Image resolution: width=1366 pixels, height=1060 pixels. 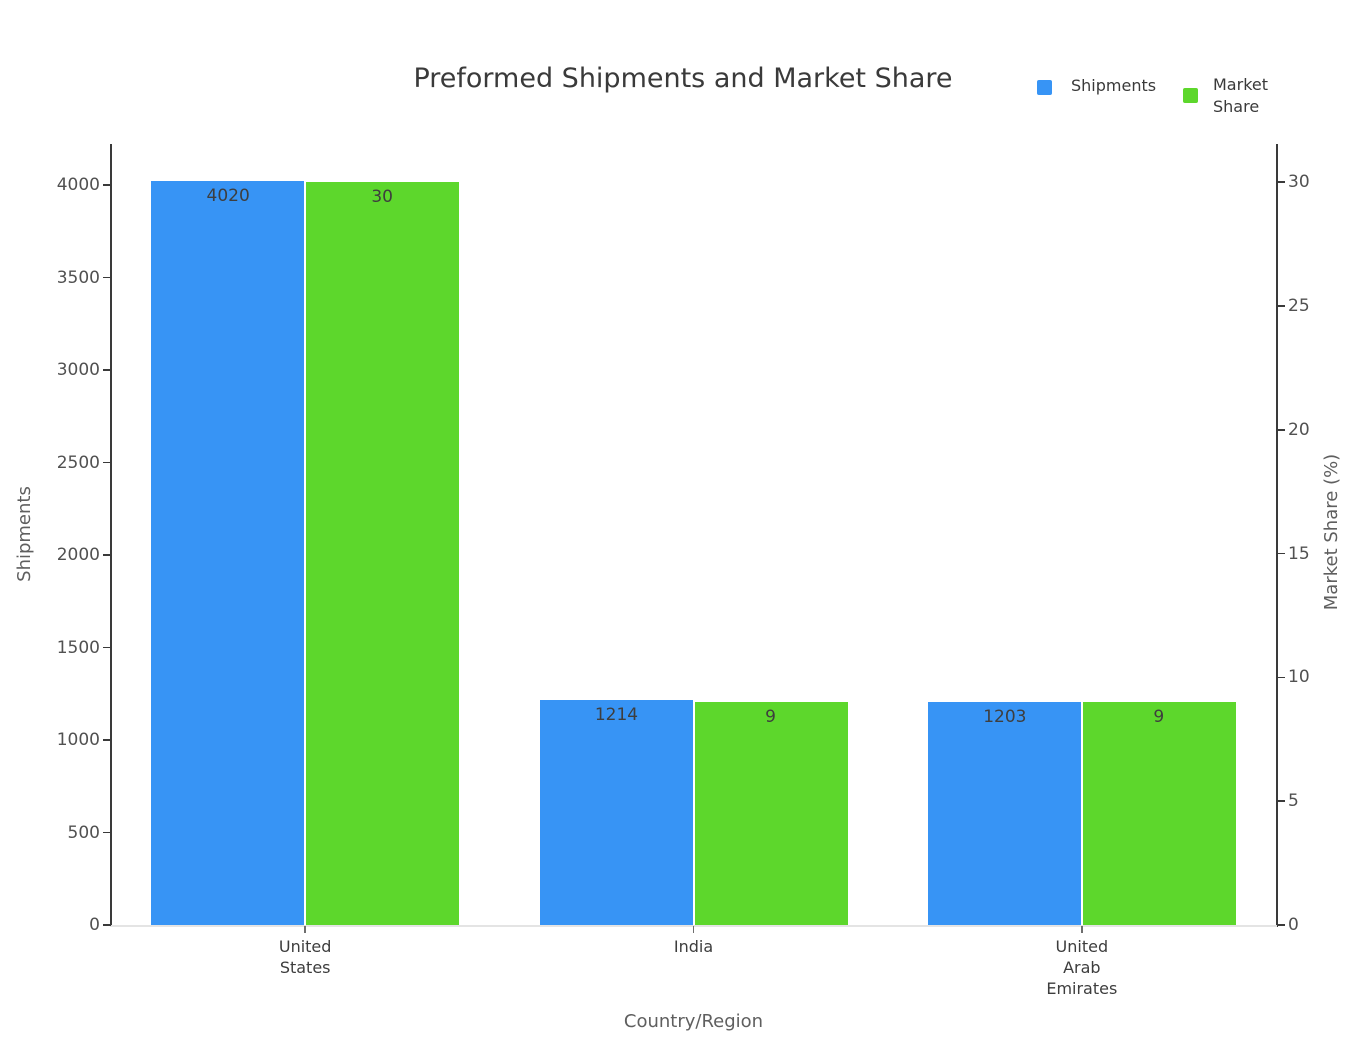 I want to click on x-tick-label-india: India, so click(x=693, y=946).